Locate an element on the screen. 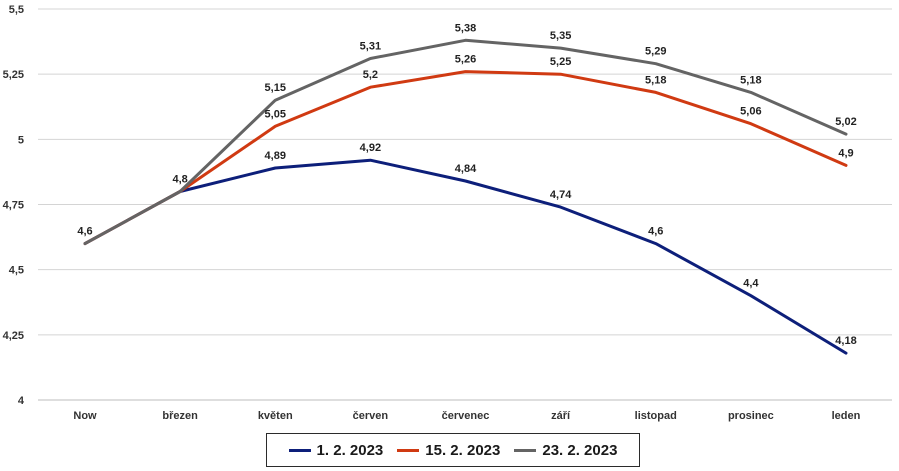 This screenshot has width=899, height=471. legend-item-series-2: 15. 2. 2023 is located at coordinates (448, 450).